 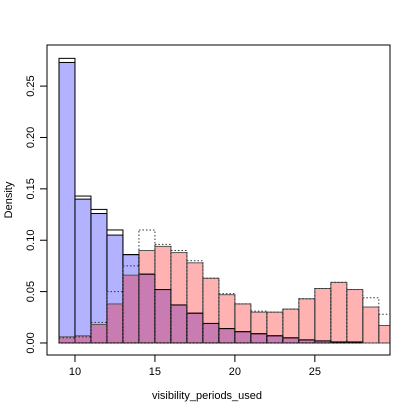 I want to click on y-tick-label: 0.15, so click(x=31, y=188).